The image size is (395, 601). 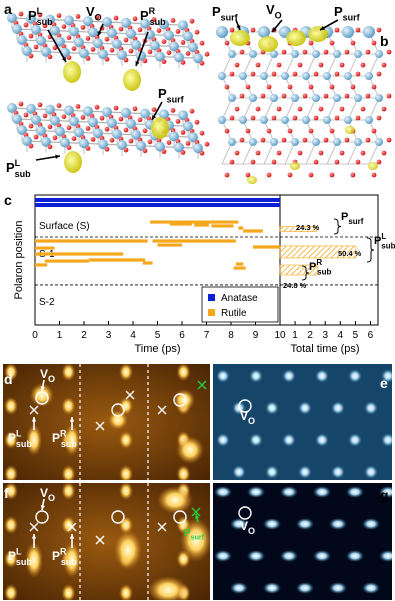 I want to click on total-time-label: 24.8 %, so click(x=295, y=285).